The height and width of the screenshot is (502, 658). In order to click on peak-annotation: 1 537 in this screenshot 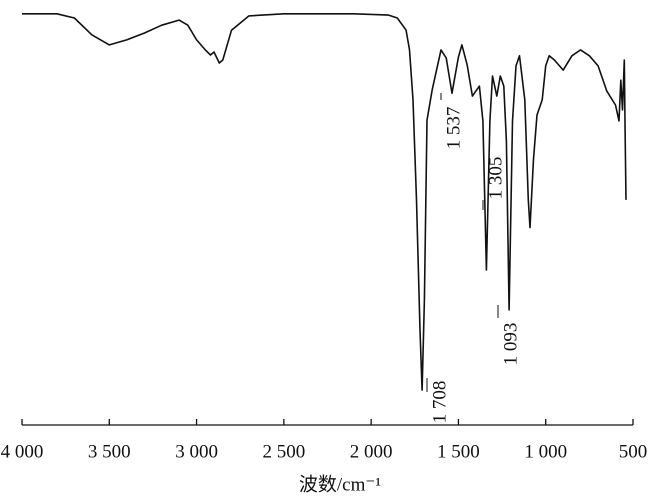, I will do `click(453, 128)`.